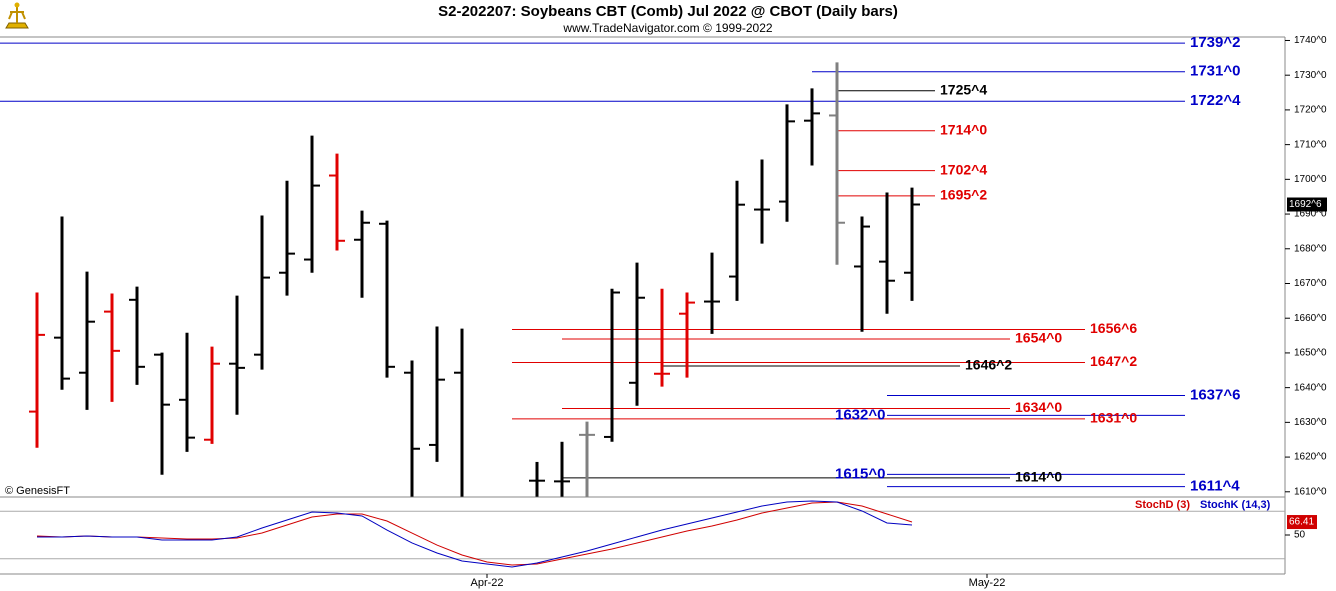  What do you see at coordinates (963, 90) in the screenshot?
I see `level-label: 1725^4` at bounding box center [963, 90].